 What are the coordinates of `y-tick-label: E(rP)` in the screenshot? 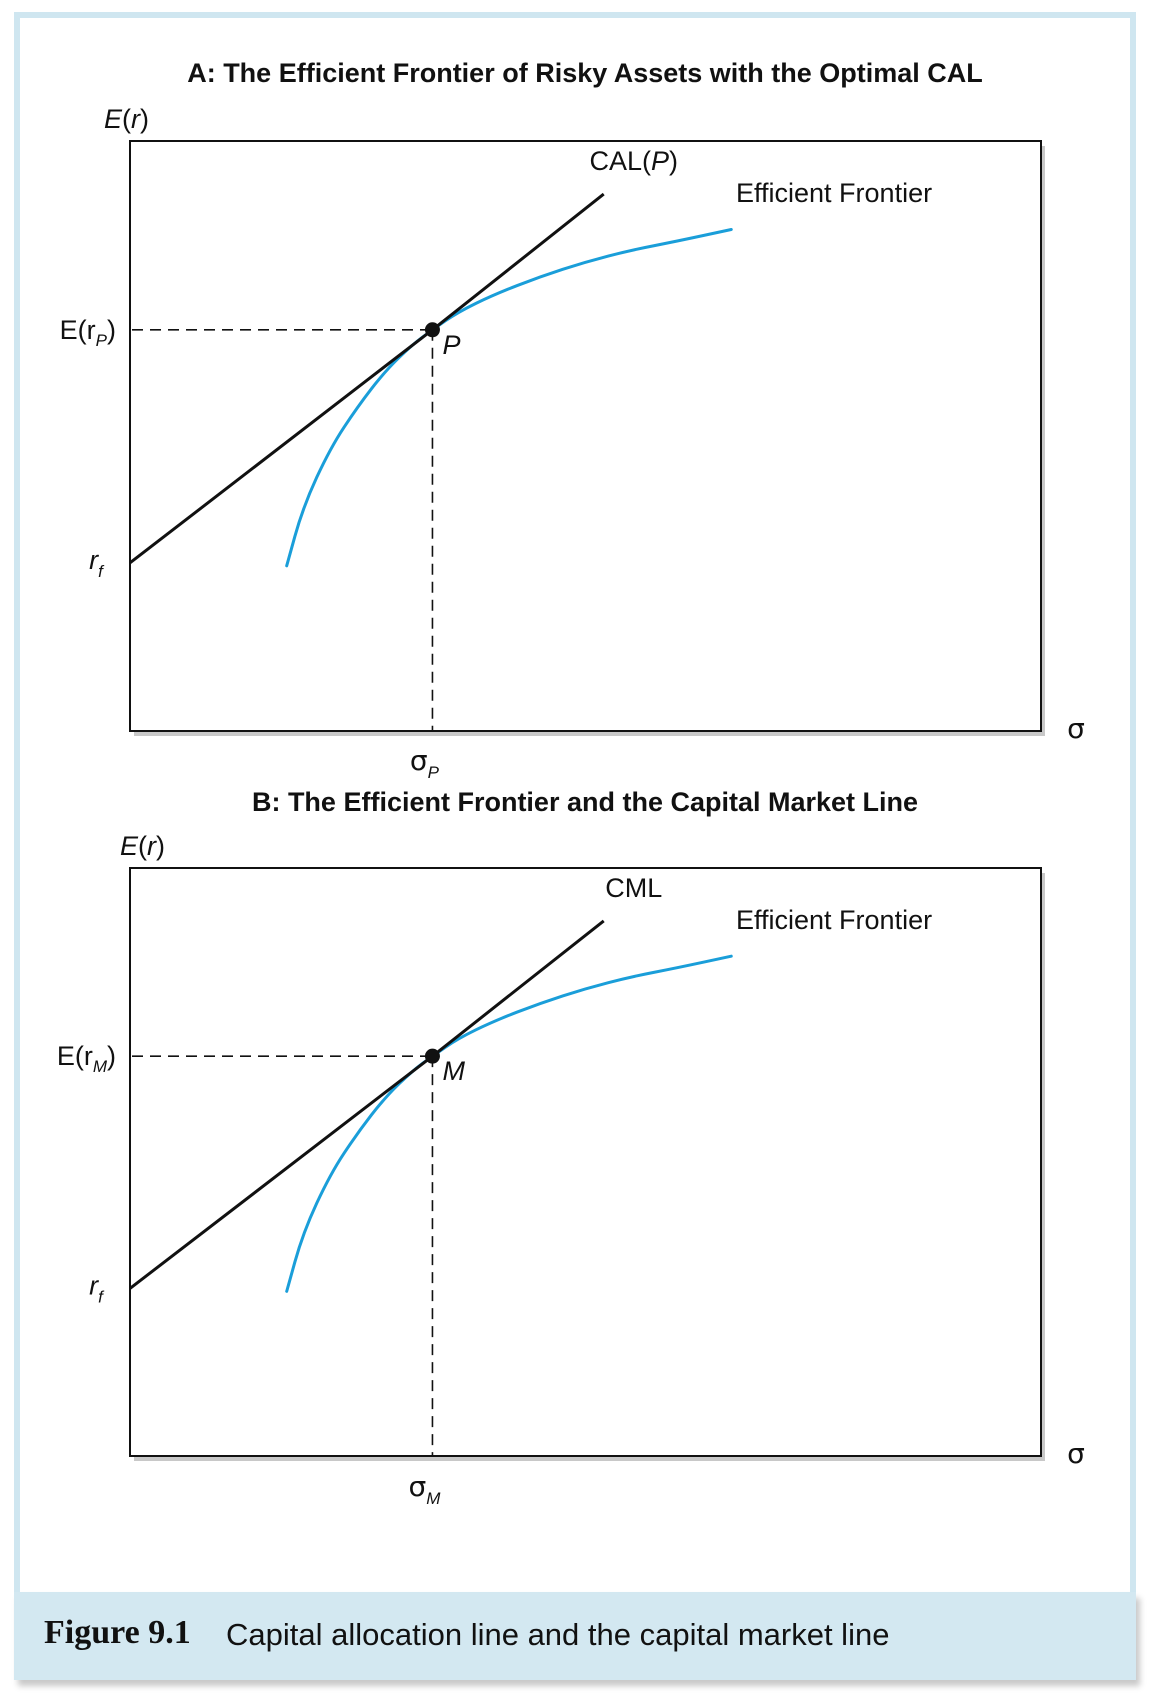 It's located at (88, 332).